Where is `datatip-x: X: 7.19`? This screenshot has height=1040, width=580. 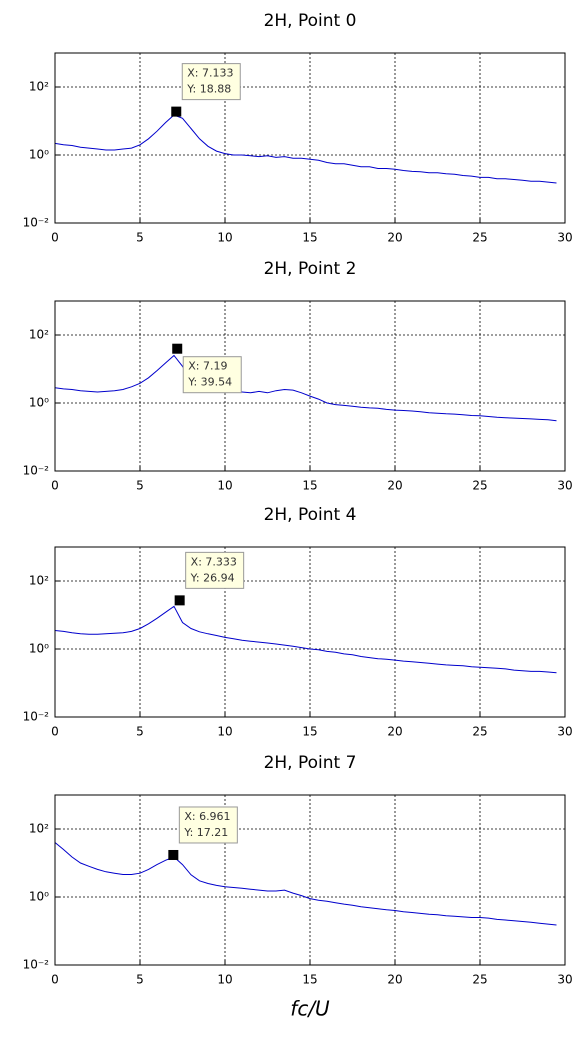 datatip-x: X: 7.19 is located at coordinates (207, 366).